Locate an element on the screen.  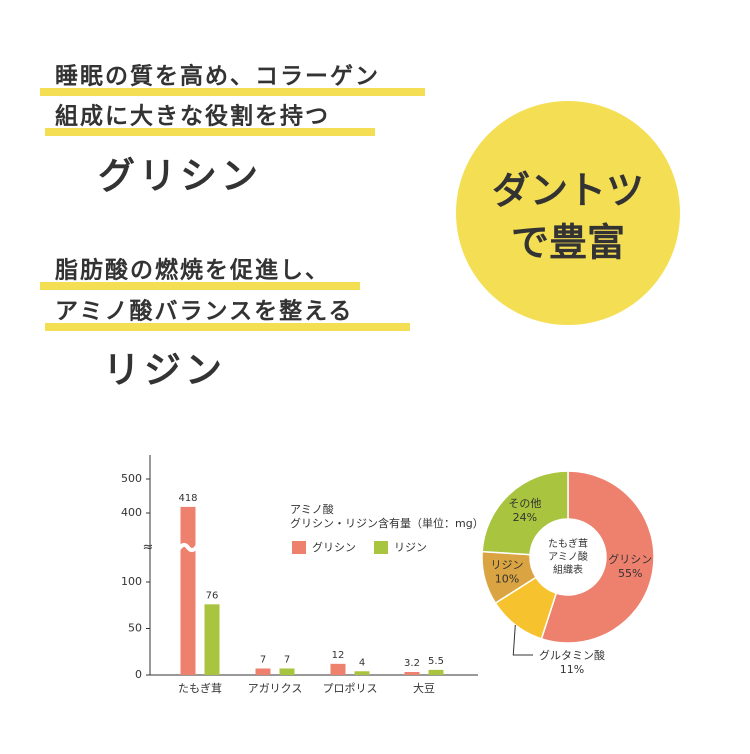
legend-title: グリシン・リジン含有量（単位：mg） is located at coordinates (387, 523).